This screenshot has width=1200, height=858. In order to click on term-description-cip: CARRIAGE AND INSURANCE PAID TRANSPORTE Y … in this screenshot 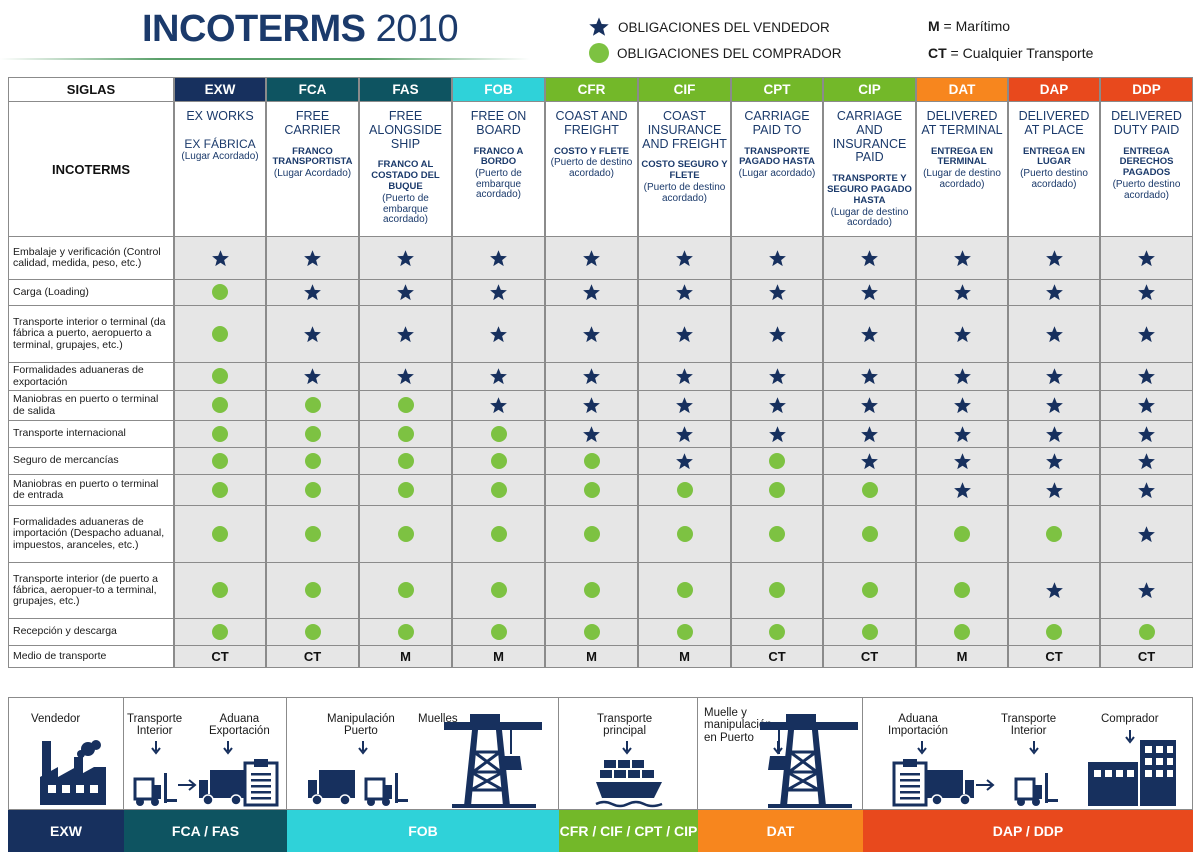, I will do `click(869, 169)`.